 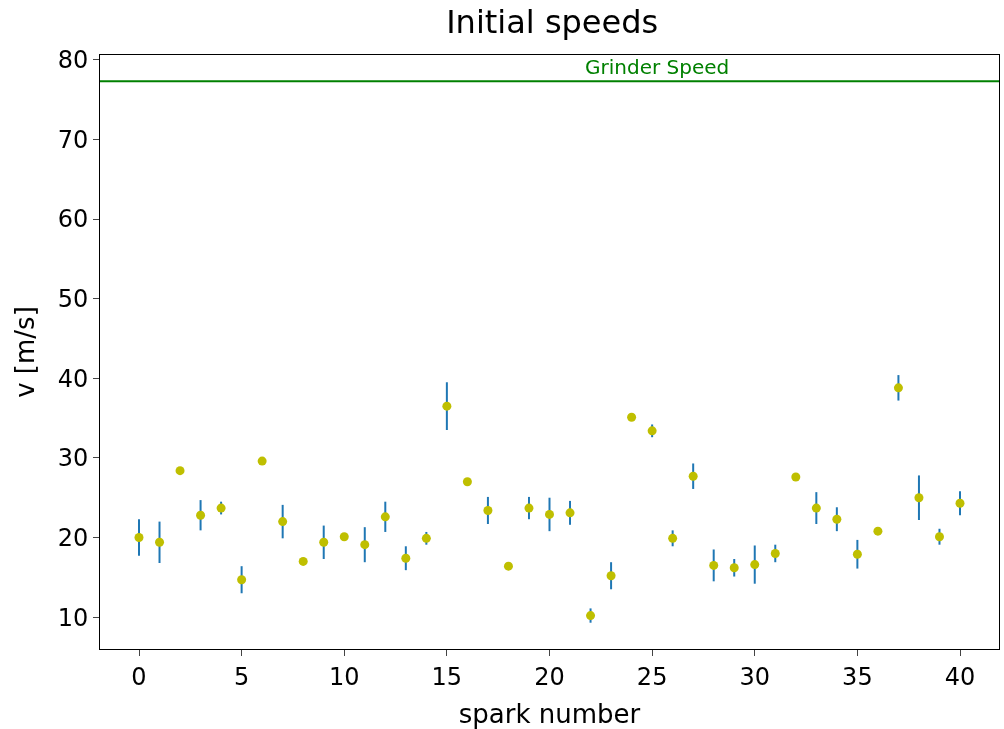 I want to click on y-tick-label: 60, so click(x=73, y=219).